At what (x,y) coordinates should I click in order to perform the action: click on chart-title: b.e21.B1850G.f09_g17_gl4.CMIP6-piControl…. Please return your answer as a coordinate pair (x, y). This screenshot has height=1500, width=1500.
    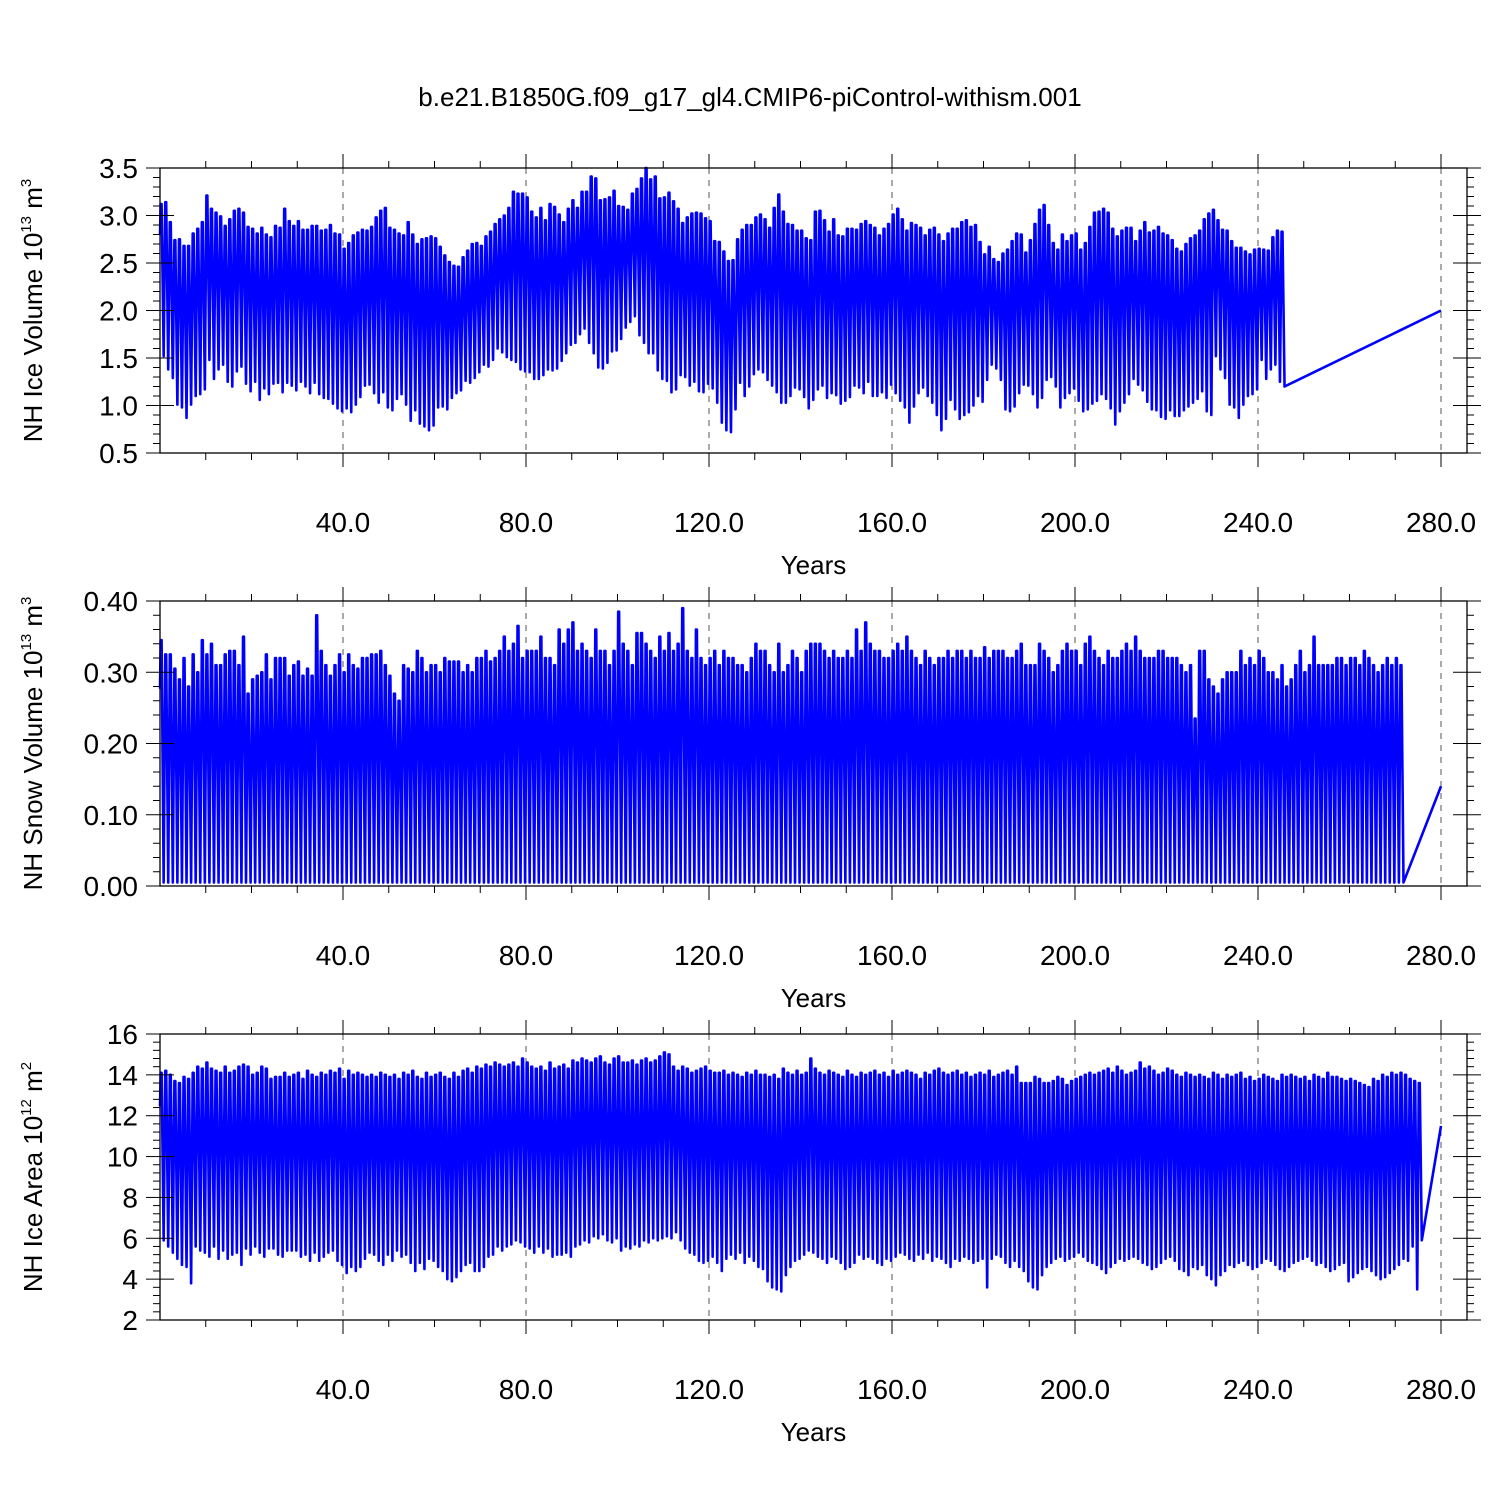
    Looking at the image, I should click on (749, 97).